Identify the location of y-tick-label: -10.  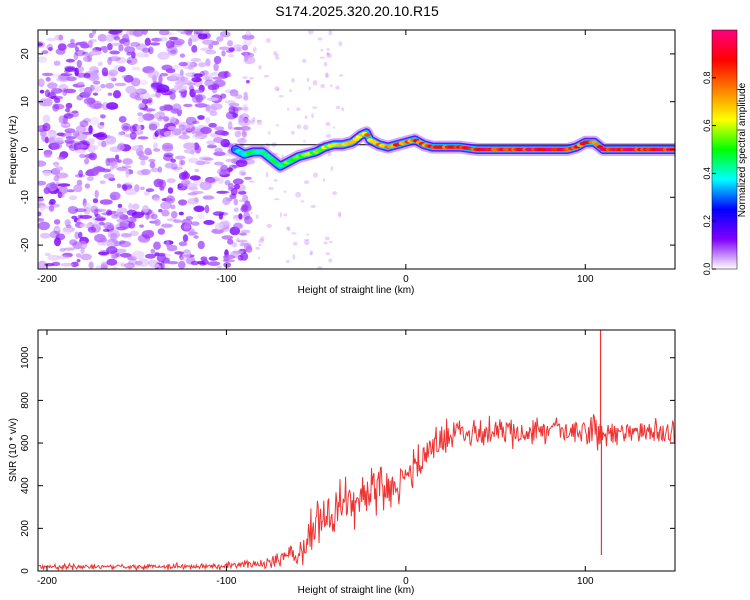
(25, 197).